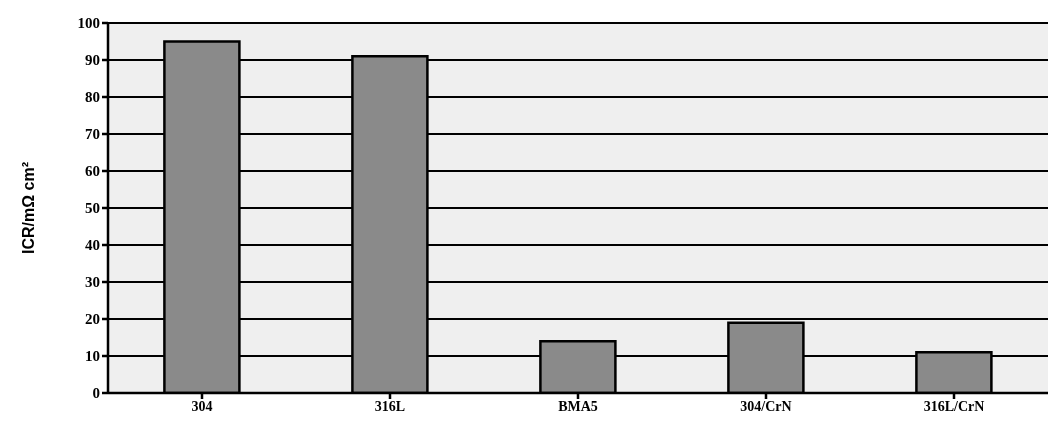 This screenshot has height=441, width=1057. Describe the element at coordinates (92, 134) in the screenshot. I see `y-tick-label: 70` at that location.